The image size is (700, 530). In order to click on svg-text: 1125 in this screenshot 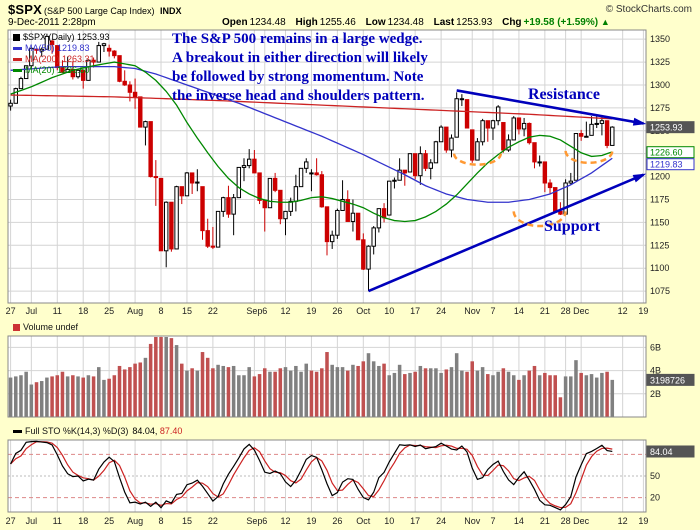, I will do `click(659, 245)`.